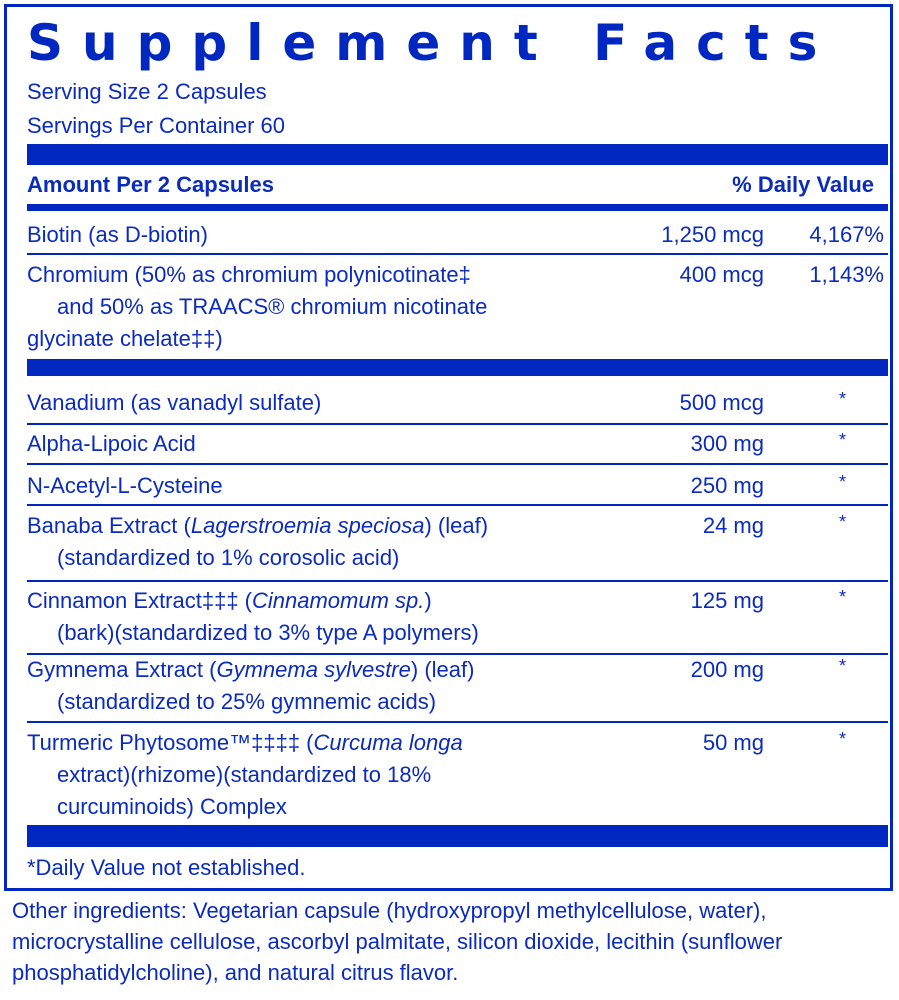 The height and width of the screenshot is (1000, 899). Describe the element at coordinates (727, 485) in the screenshot. I see `ingredient-amount: 250 mg` at that location.